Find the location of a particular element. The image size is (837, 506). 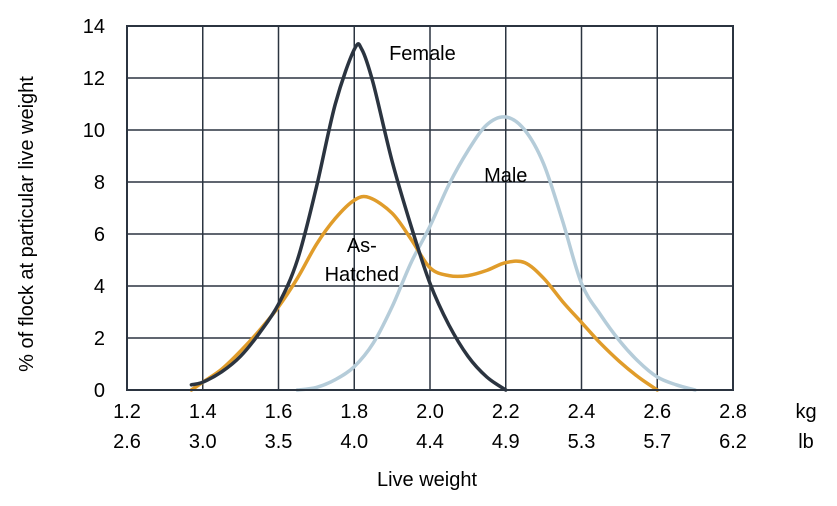

x-tick-label-kg: 2.4 is located at coordinates (582, 412).